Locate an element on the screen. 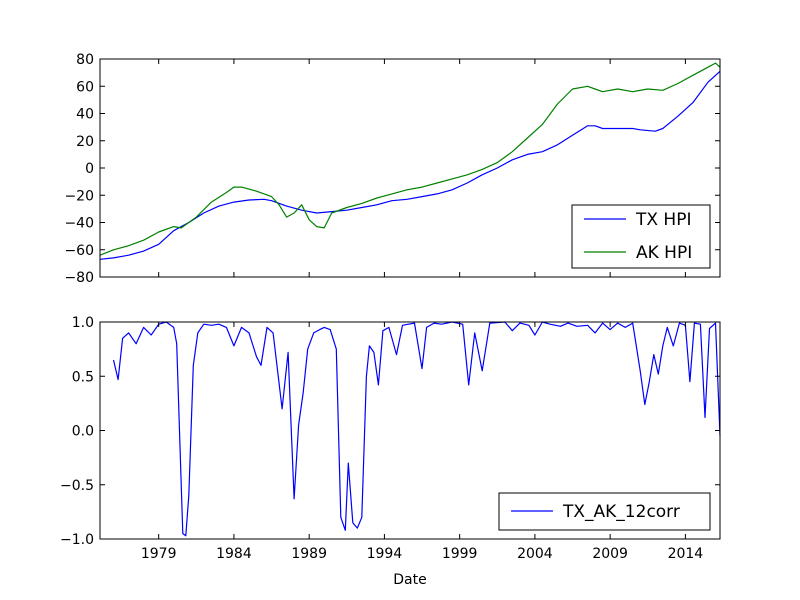 This screenshot has width=800, height=600. x-tick-label: 1979 is located at coordinates (159, 554).